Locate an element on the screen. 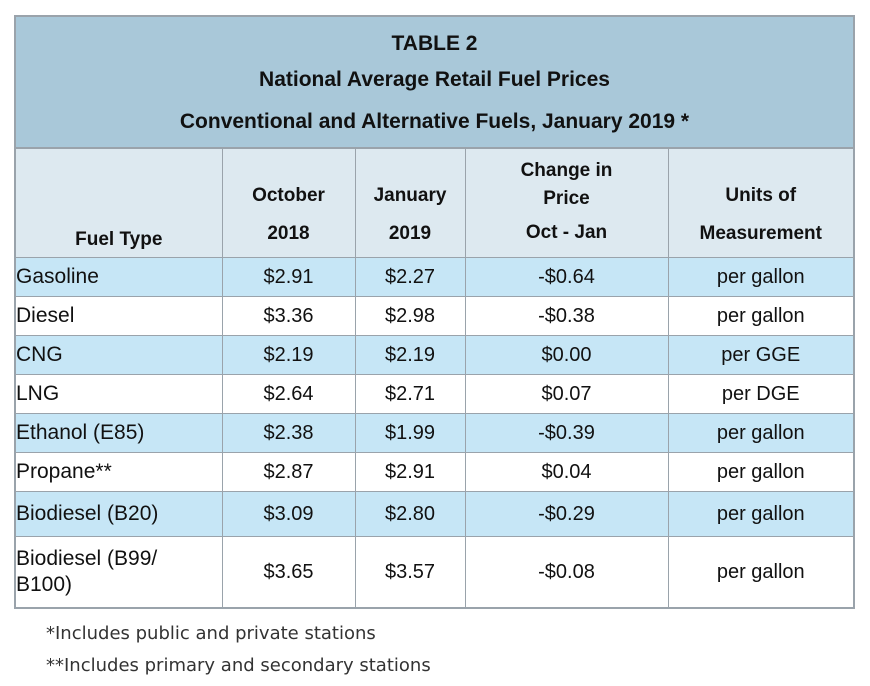  table-row: LNG $2.64 $2.71 $0.07 per DGE is located at coordinates (434, 394).